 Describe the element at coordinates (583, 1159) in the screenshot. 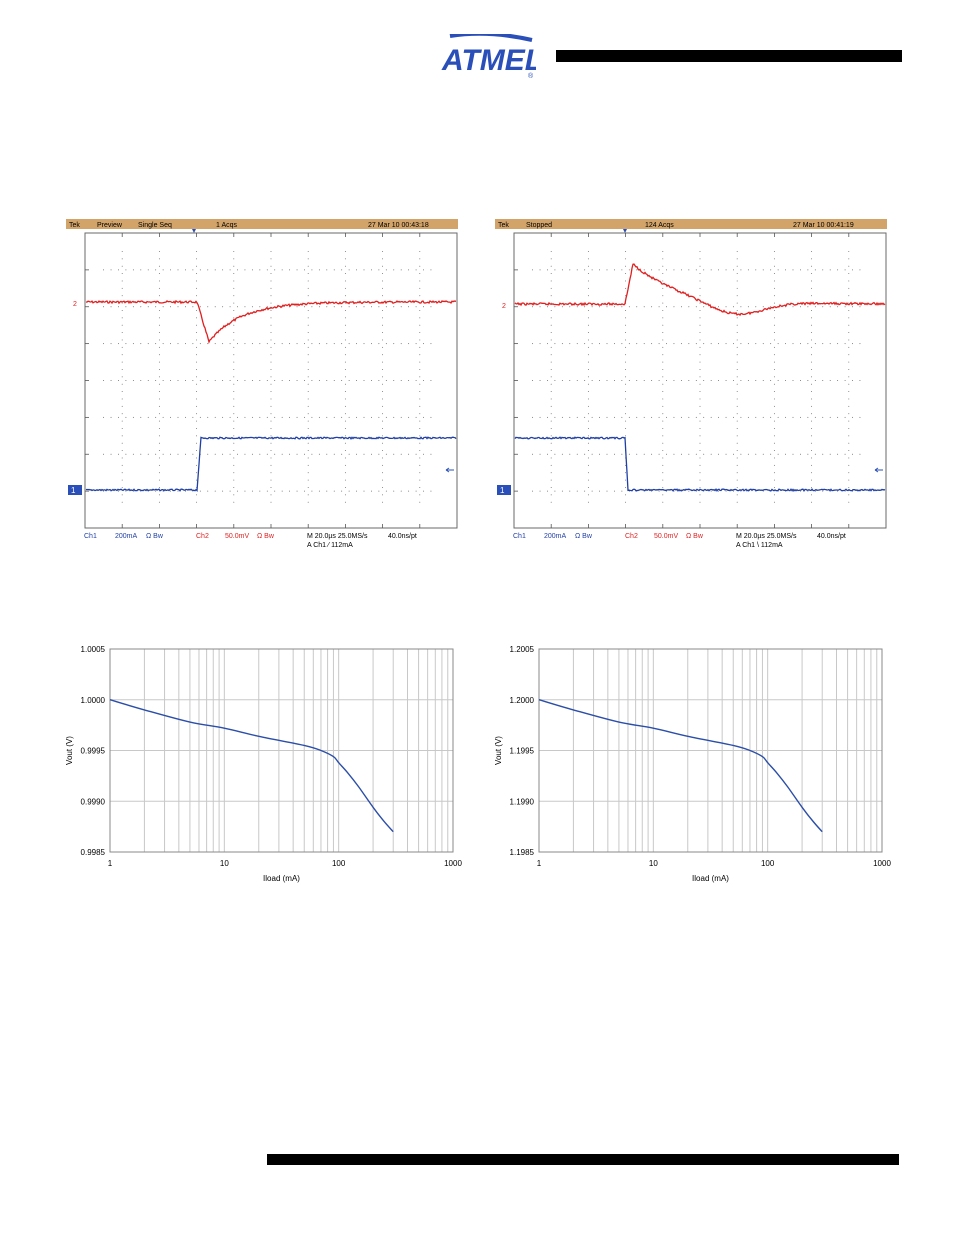

I see `footer-rule` at that location.